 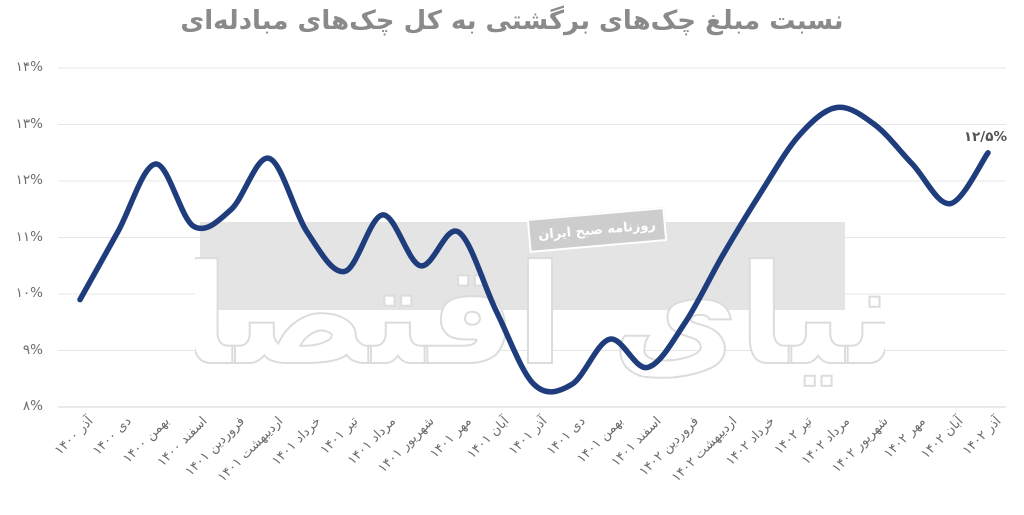 What do you see at coordinates (985, 137) in the screenshot?
I see `last-value-label: ۱۲/۵%` at bounding box center [985, 137].